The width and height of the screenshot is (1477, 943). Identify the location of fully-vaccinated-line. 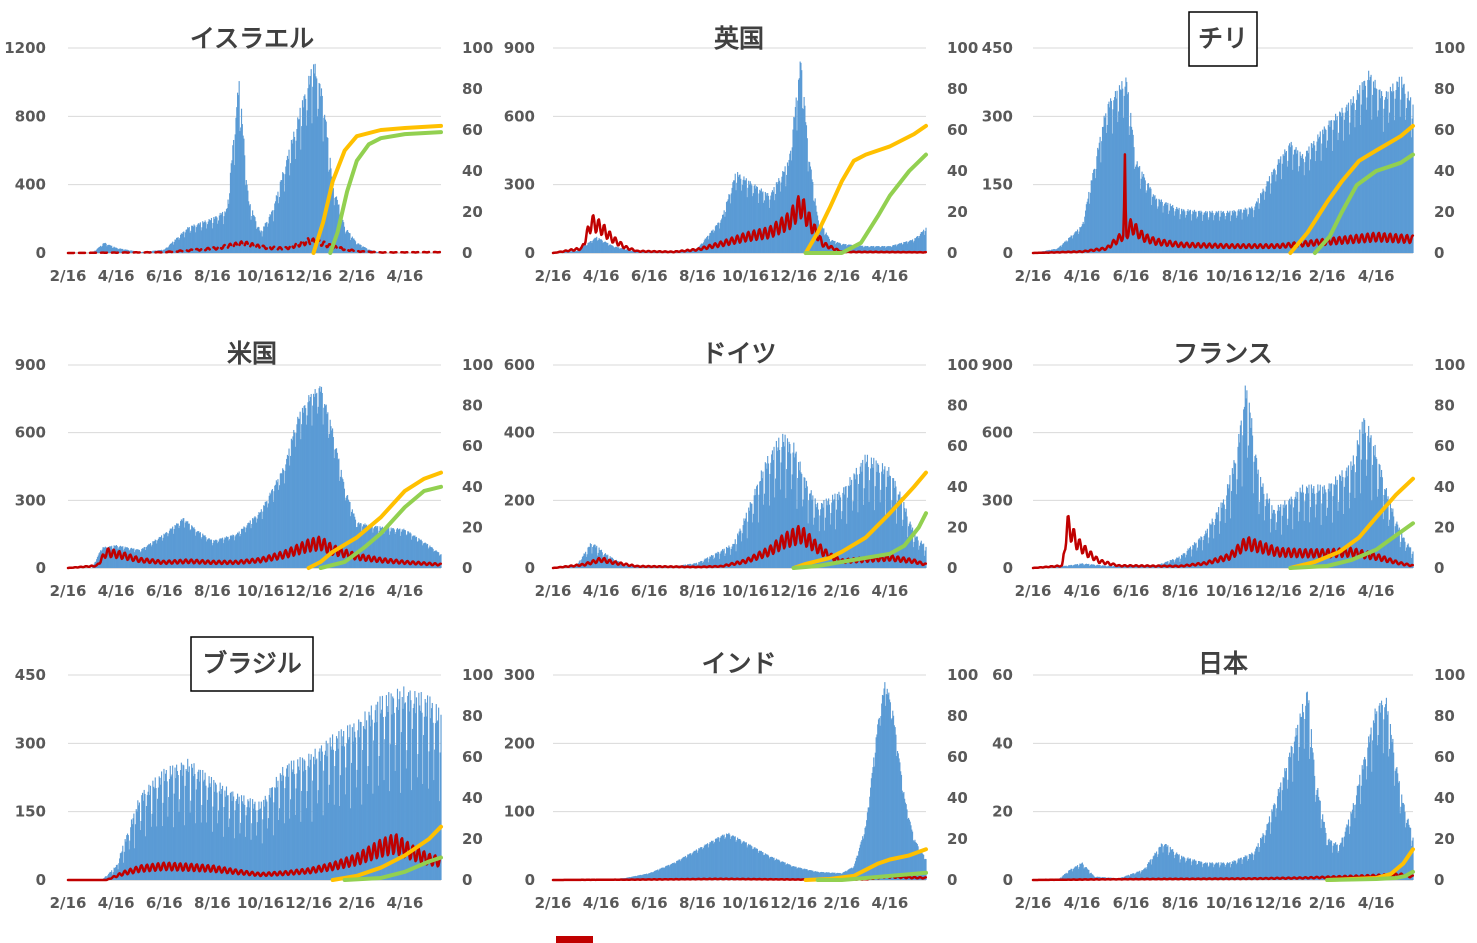
(380, 527).